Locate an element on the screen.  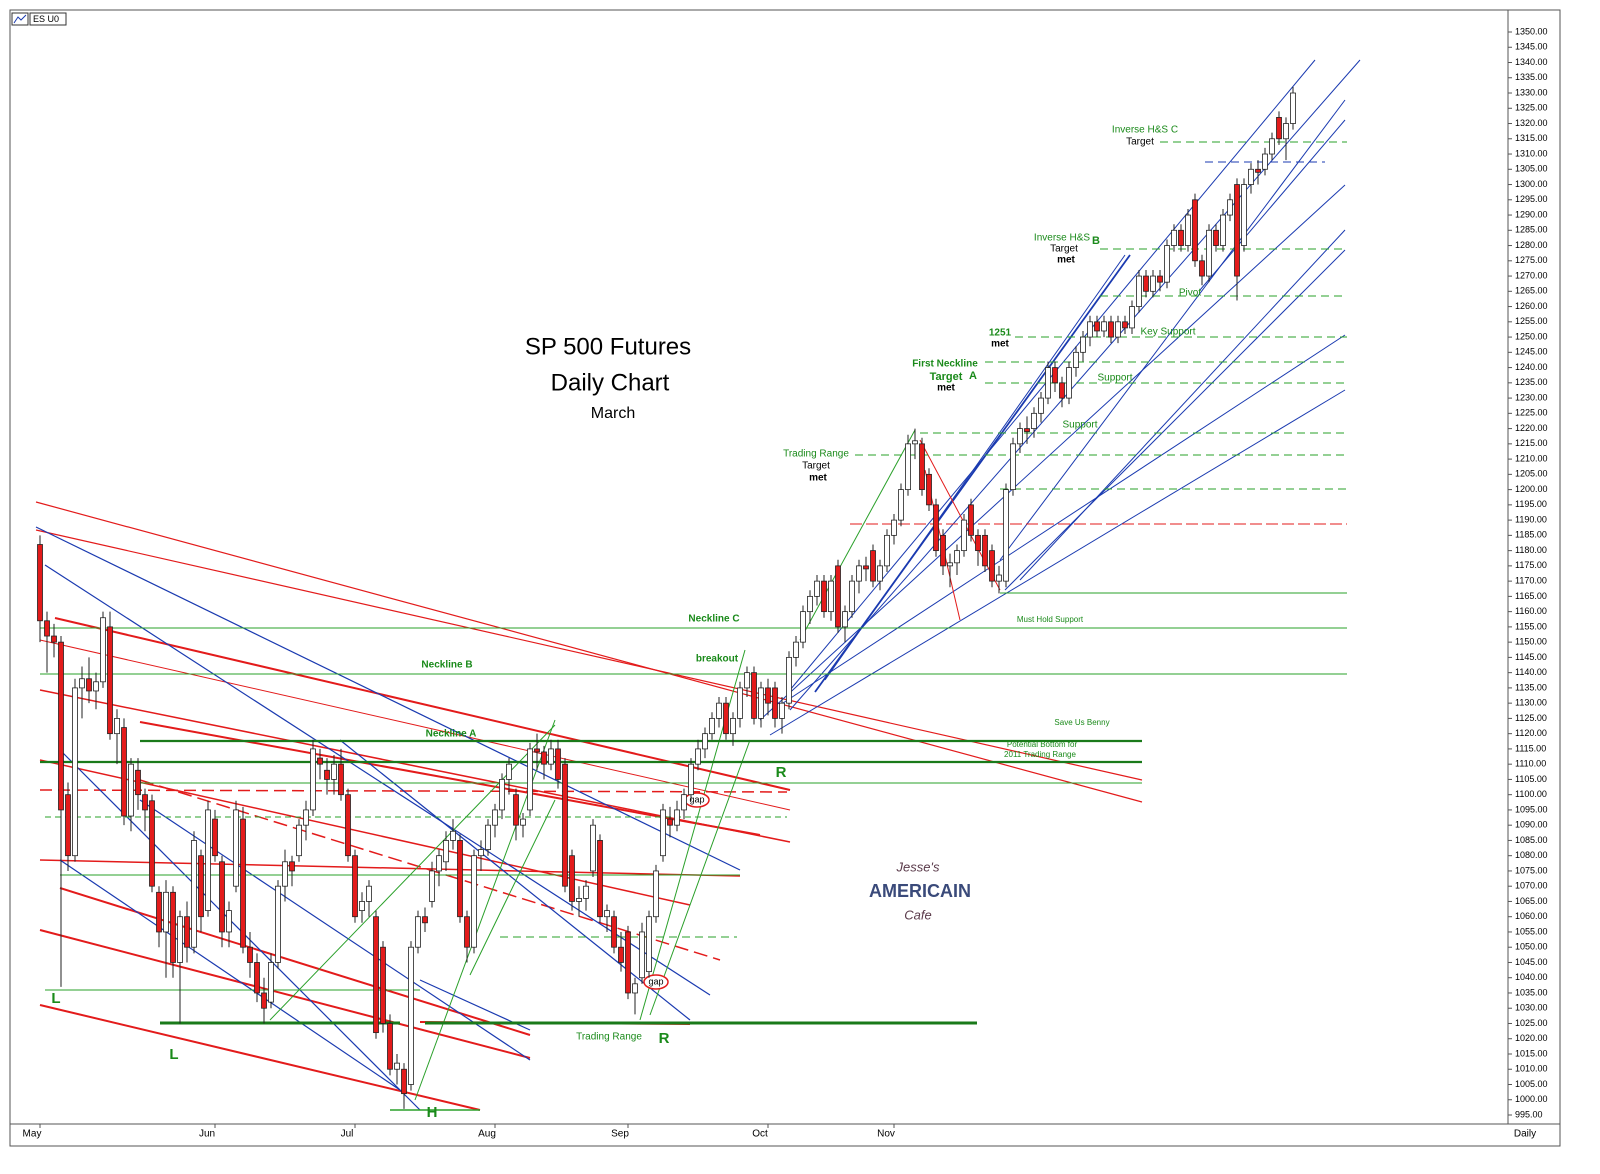
annotation: 1251 is located at coordinates (1000, 333).